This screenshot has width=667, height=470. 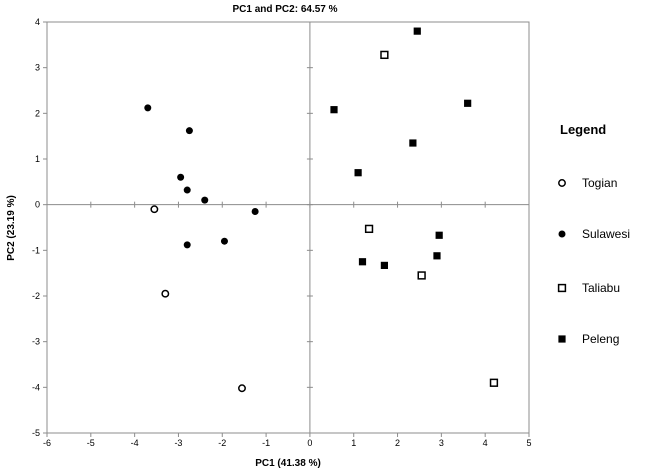 I want to click on y-tick-label: -4, so click(x=36, y=387).